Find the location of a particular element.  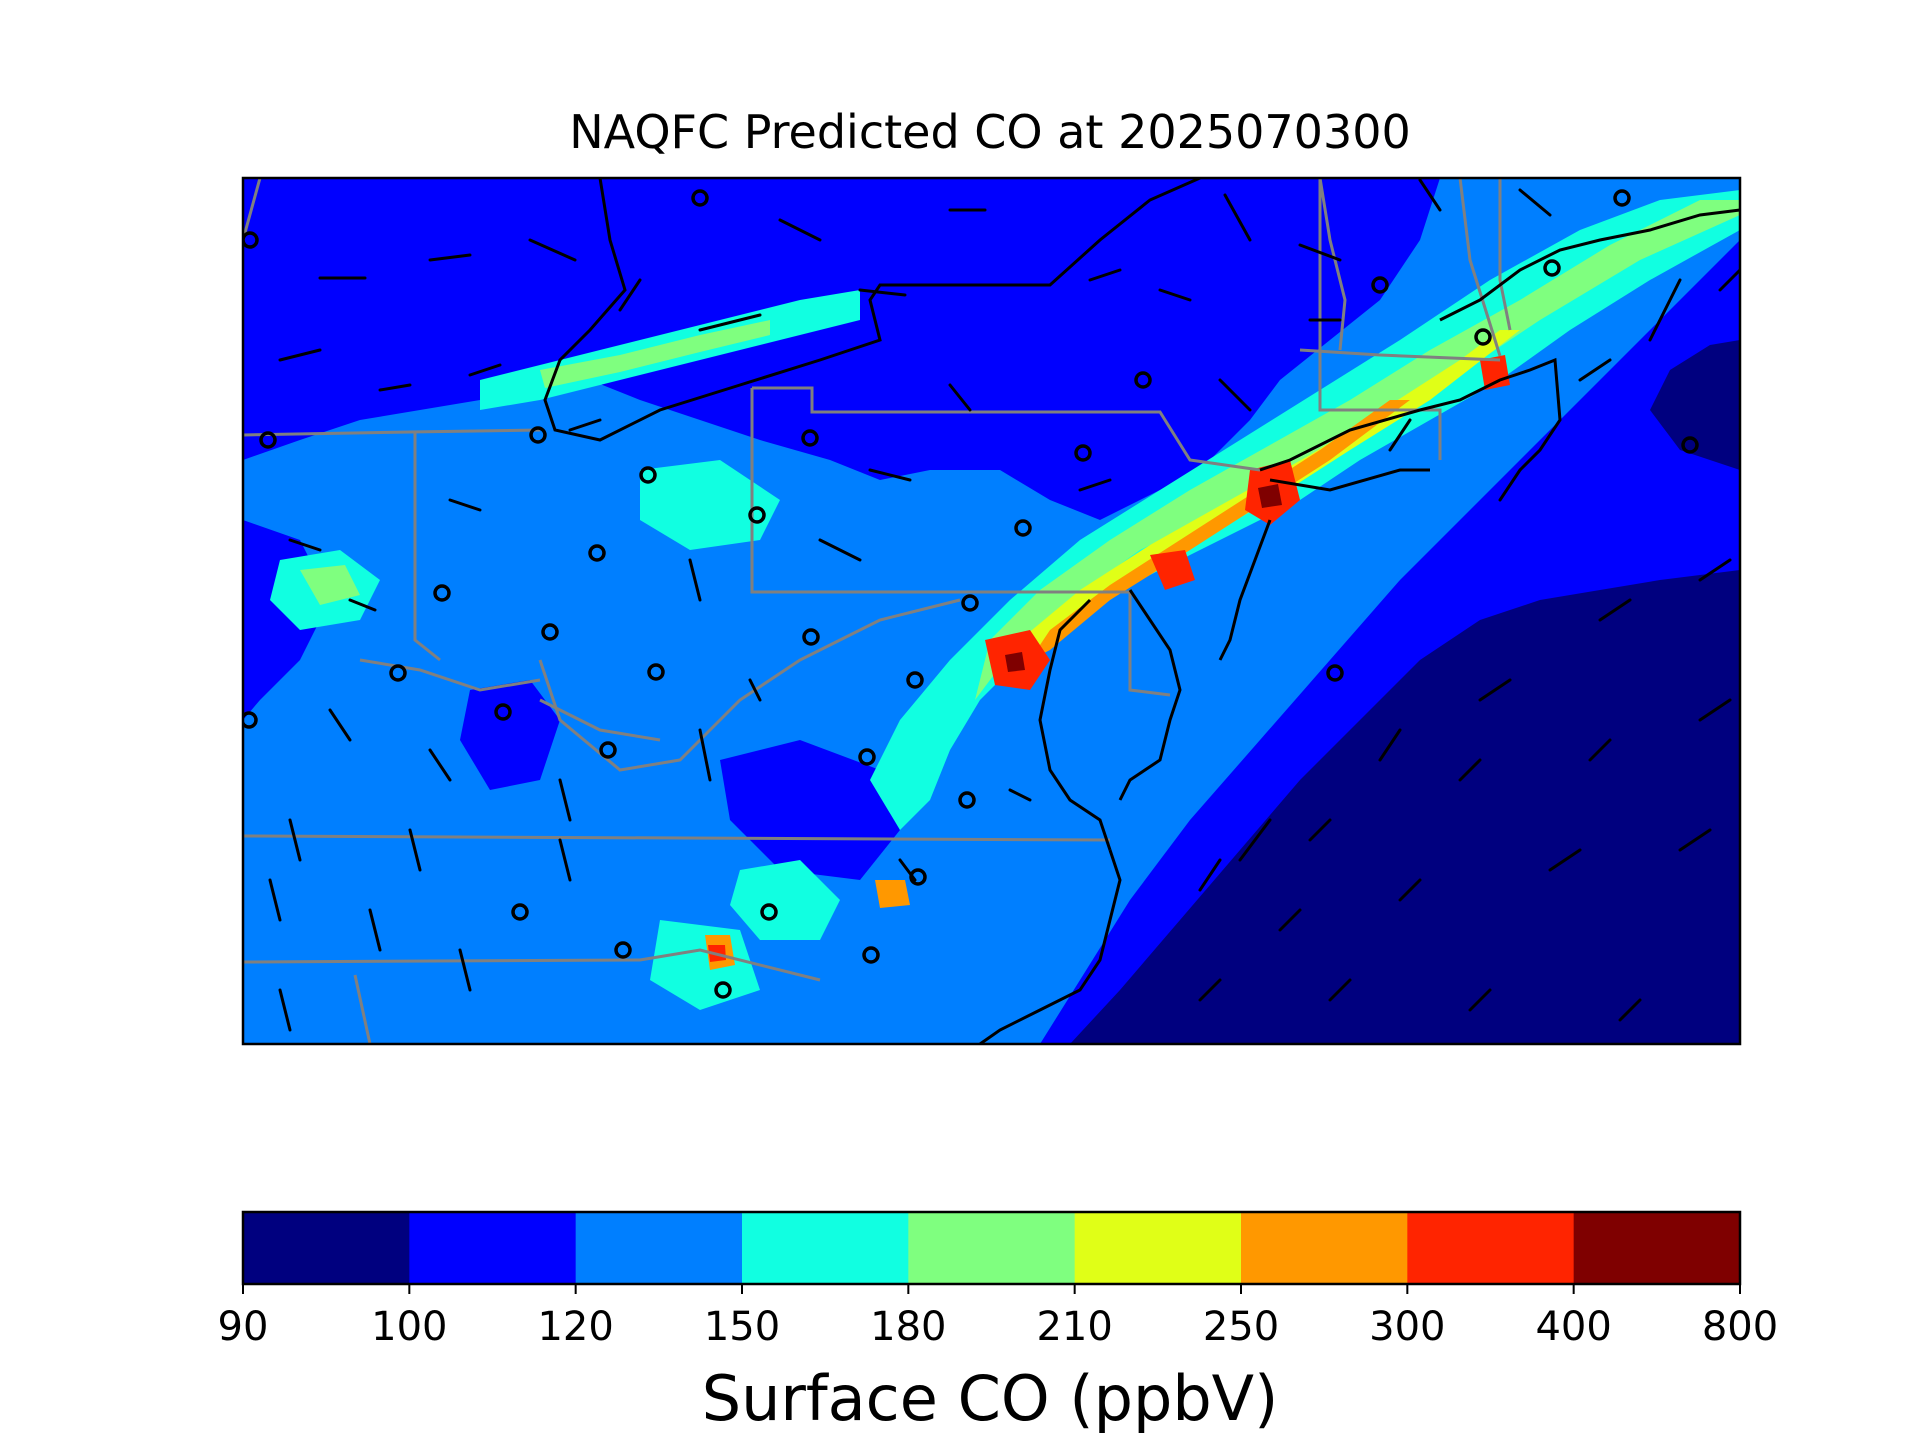

colorbar-tick-label: 250 is located at coordinates (1241, 1327).